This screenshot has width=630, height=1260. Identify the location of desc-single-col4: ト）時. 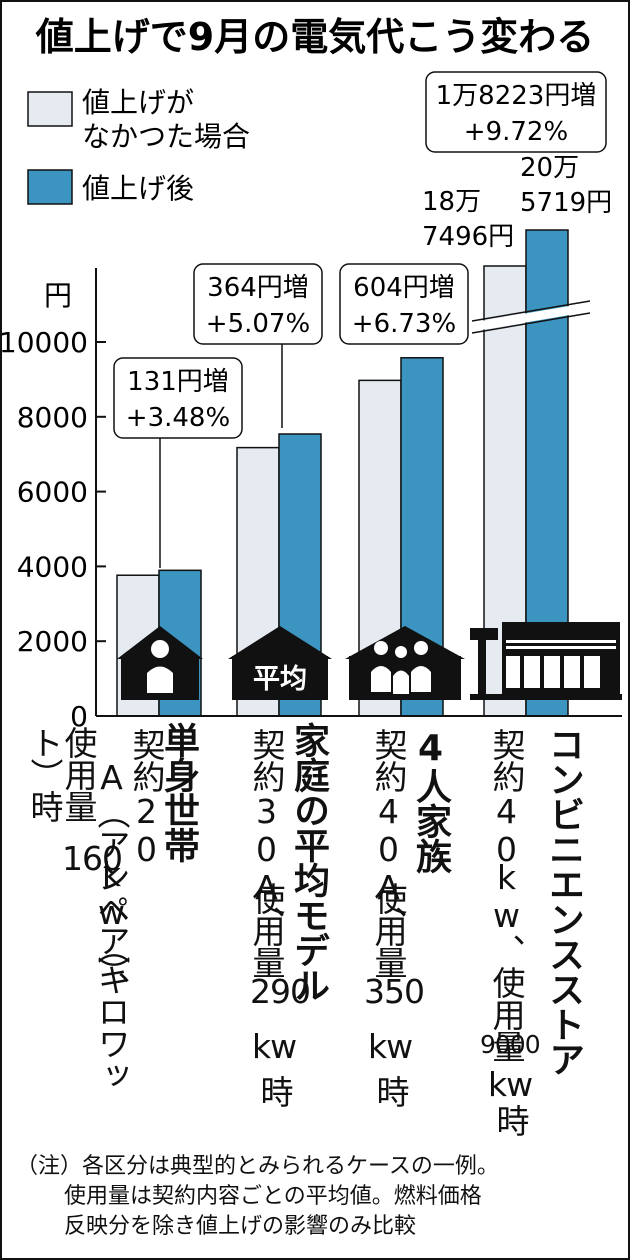
(44, 774).